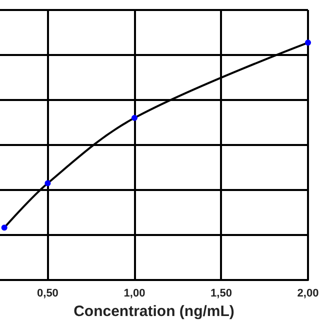 This screenshot has height=324, width=324. What do you see at coordinates (154, 311) in the screenshot?
I see `x-axis-title: Concentration (ng/mL)` at bounding box center [154, 311].